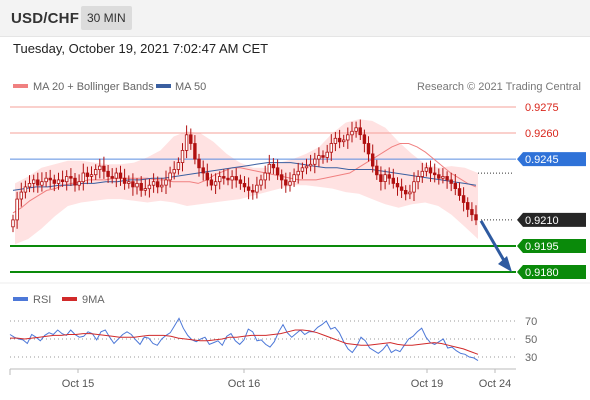  What do you see at coordinates (78, 384) in the screenshot?
I see `x-tick-label: Oct 15` at bounding box center [78, 384].